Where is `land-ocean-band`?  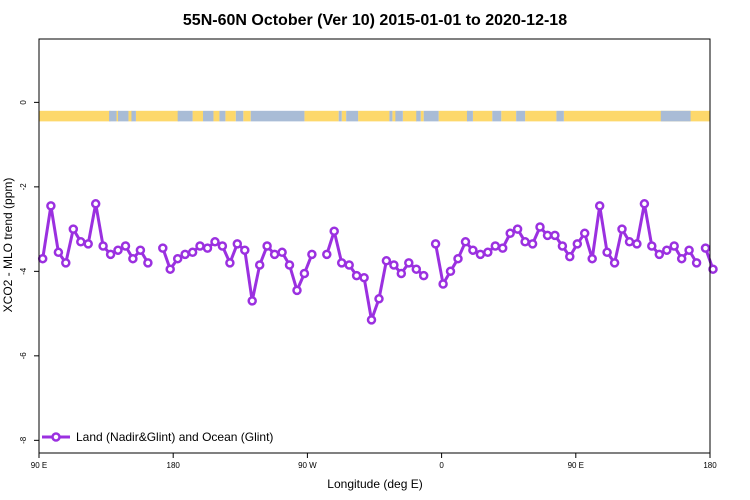
land-ocean-band is located at coordinates (374, 116).